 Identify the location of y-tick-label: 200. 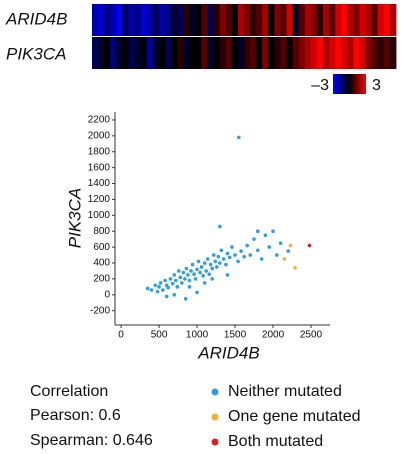
(101, 279).